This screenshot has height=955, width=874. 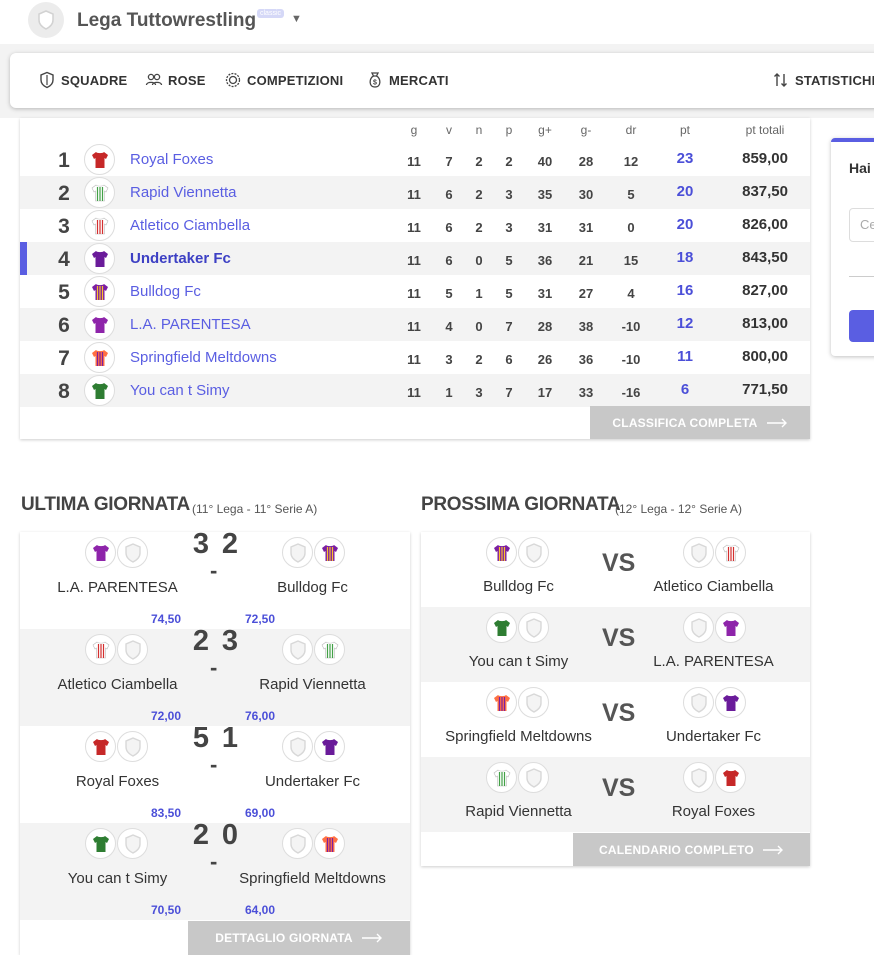 What do you see at coordinates (518, 736) in the screenshot?
I see `home-team-name: Springfield Meltdowns` at bounding box center [518, 736].